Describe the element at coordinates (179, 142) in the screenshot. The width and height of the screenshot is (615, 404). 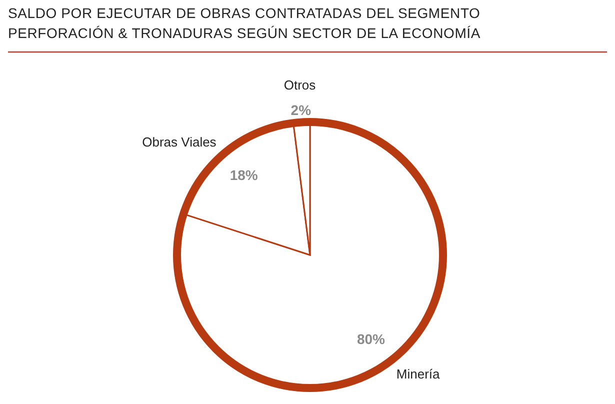
I see `slice-label: Obras Viales` at that location.